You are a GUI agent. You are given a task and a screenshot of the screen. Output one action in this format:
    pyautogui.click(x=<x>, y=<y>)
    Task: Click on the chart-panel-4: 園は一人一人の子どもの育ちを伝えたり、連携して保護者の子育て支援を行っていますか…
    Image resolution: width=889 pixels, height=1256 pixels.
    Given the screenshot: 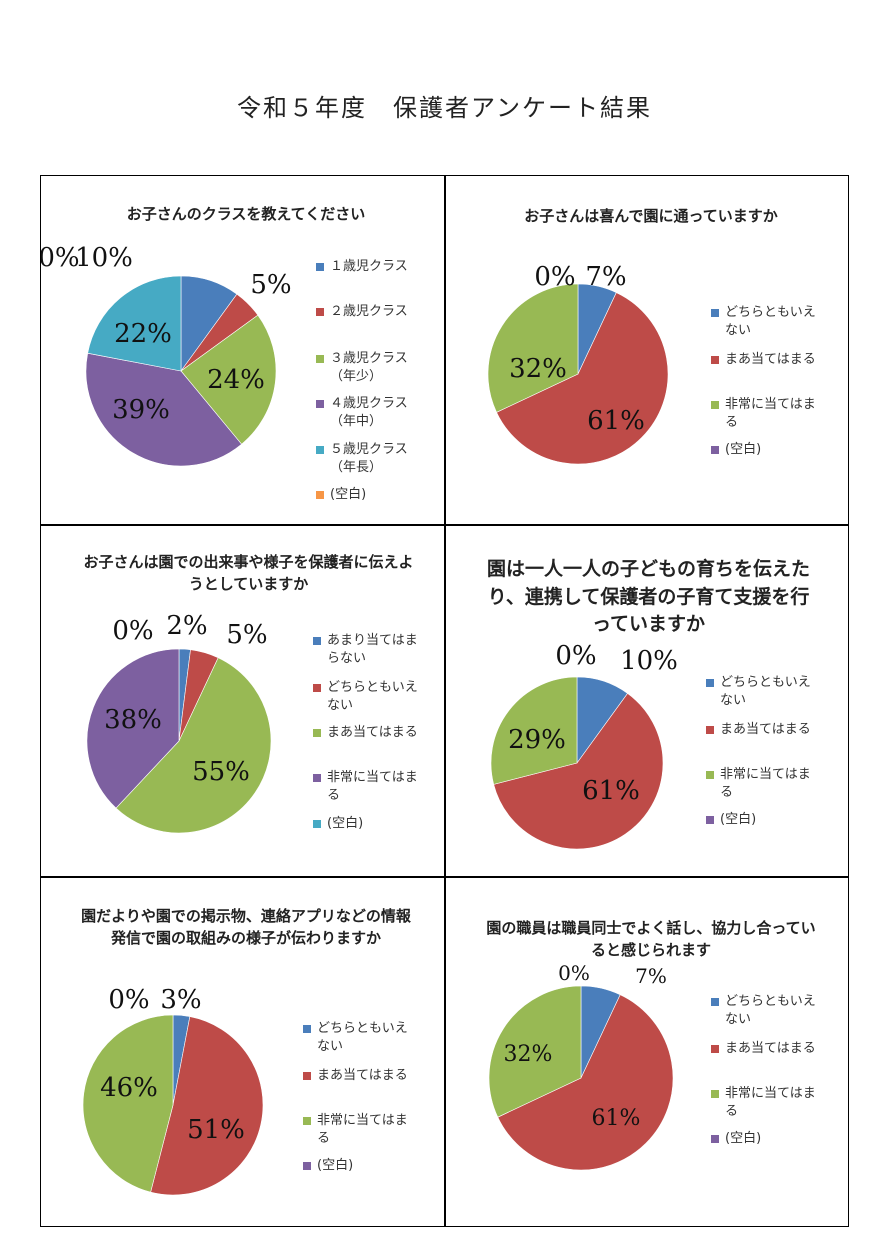 What is the action you would take?
    pyautogui.click(x=647, y=701)
    